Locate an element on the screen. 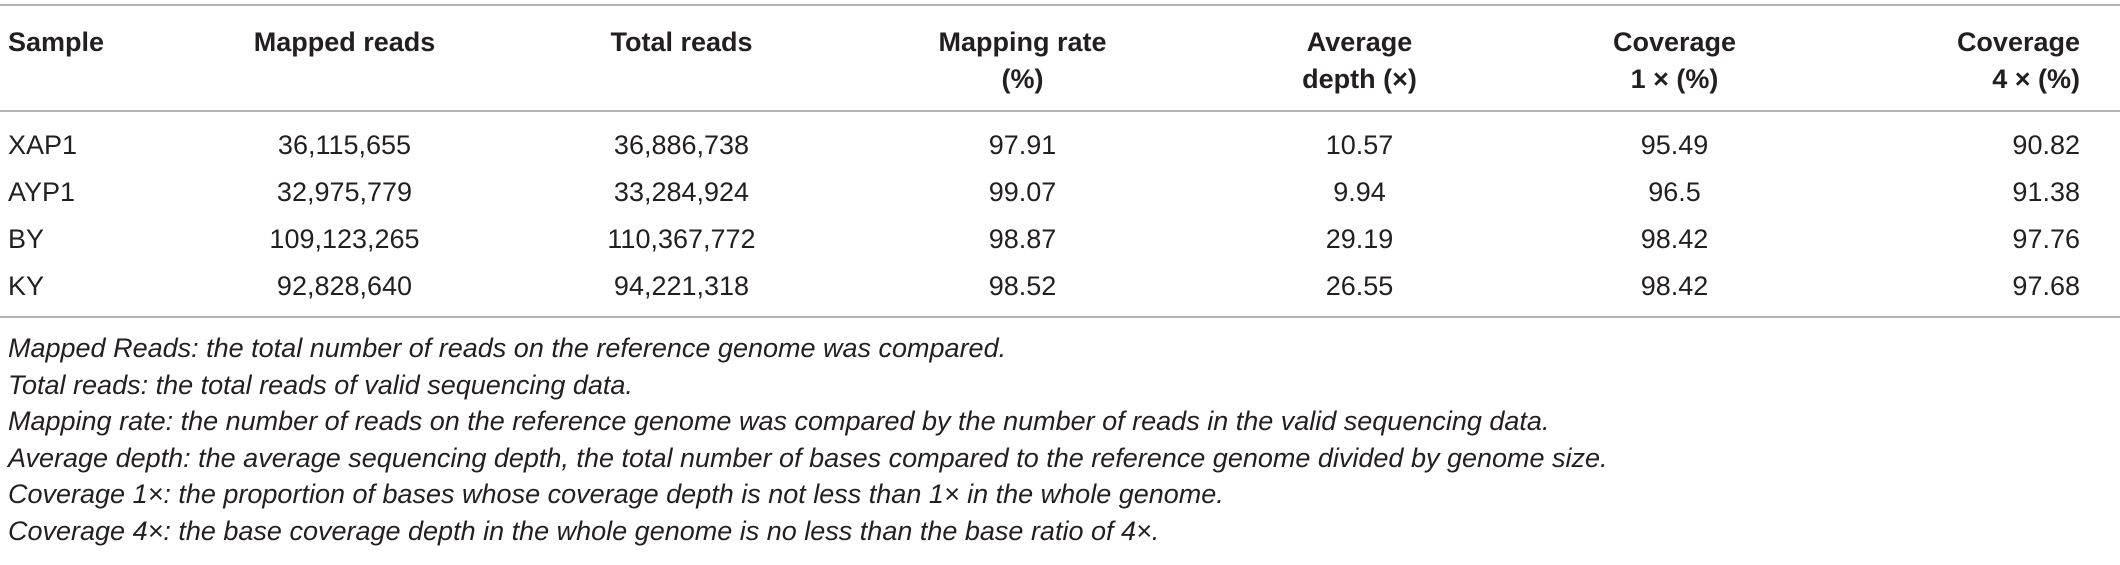 The image size is (2120, 565). cell-coverage-1x: 96.5 is located at coordinates (1674, 192).